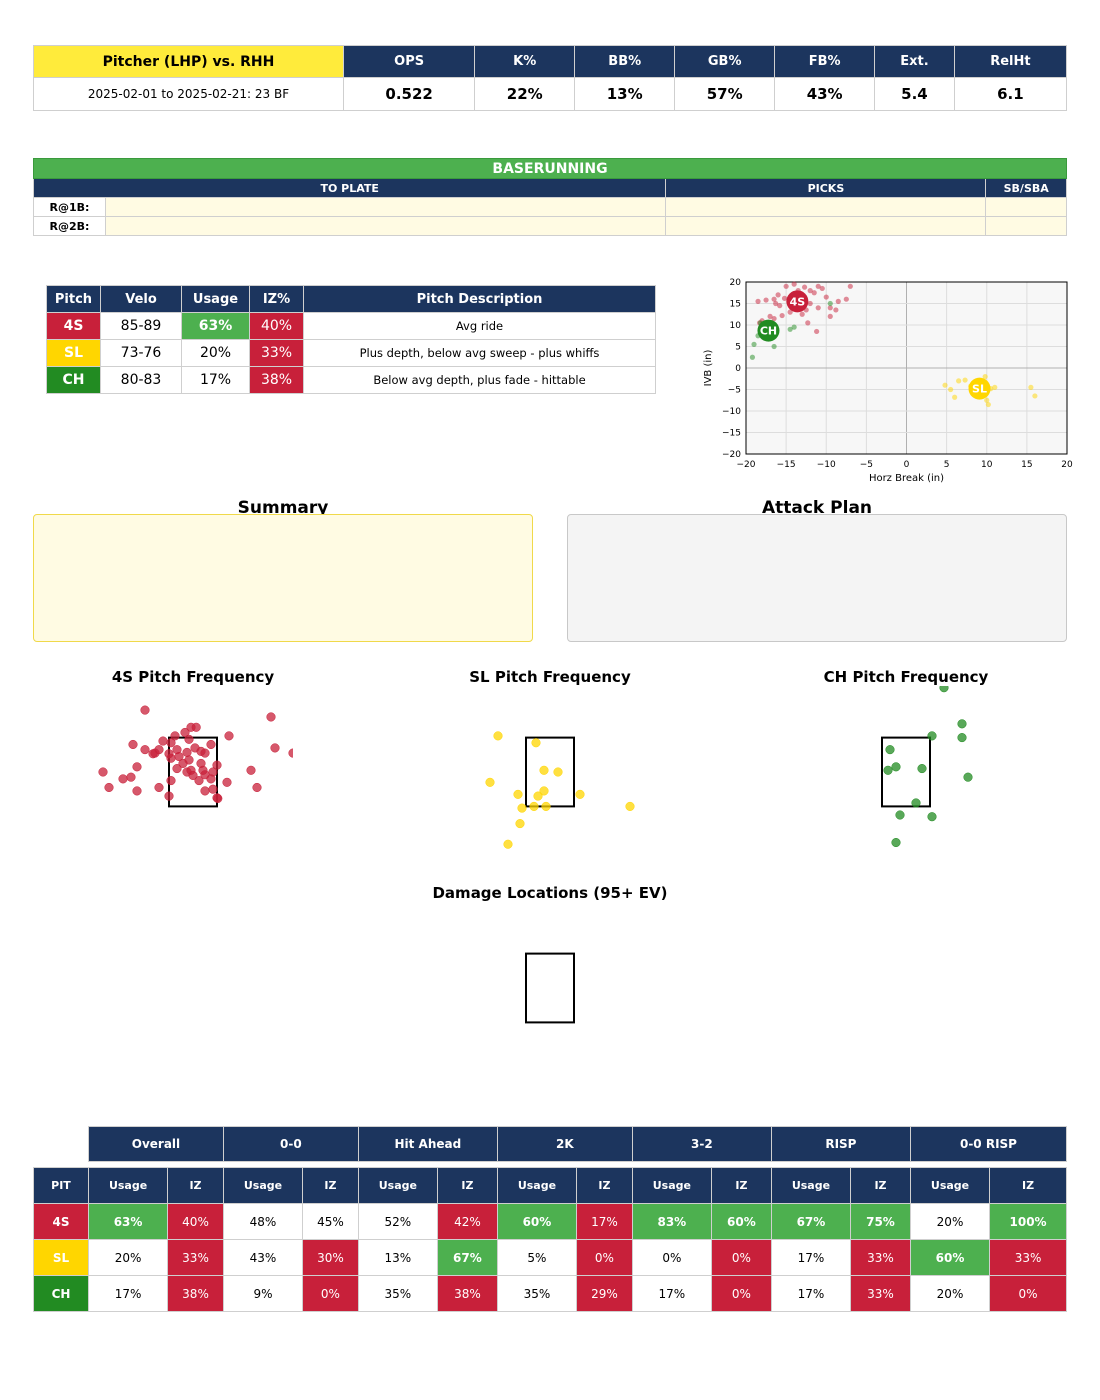  What do you see at coordinates (947, 465) in the screenshot?
I see `x-tick-label: 5` at bounding box center [947, 465].